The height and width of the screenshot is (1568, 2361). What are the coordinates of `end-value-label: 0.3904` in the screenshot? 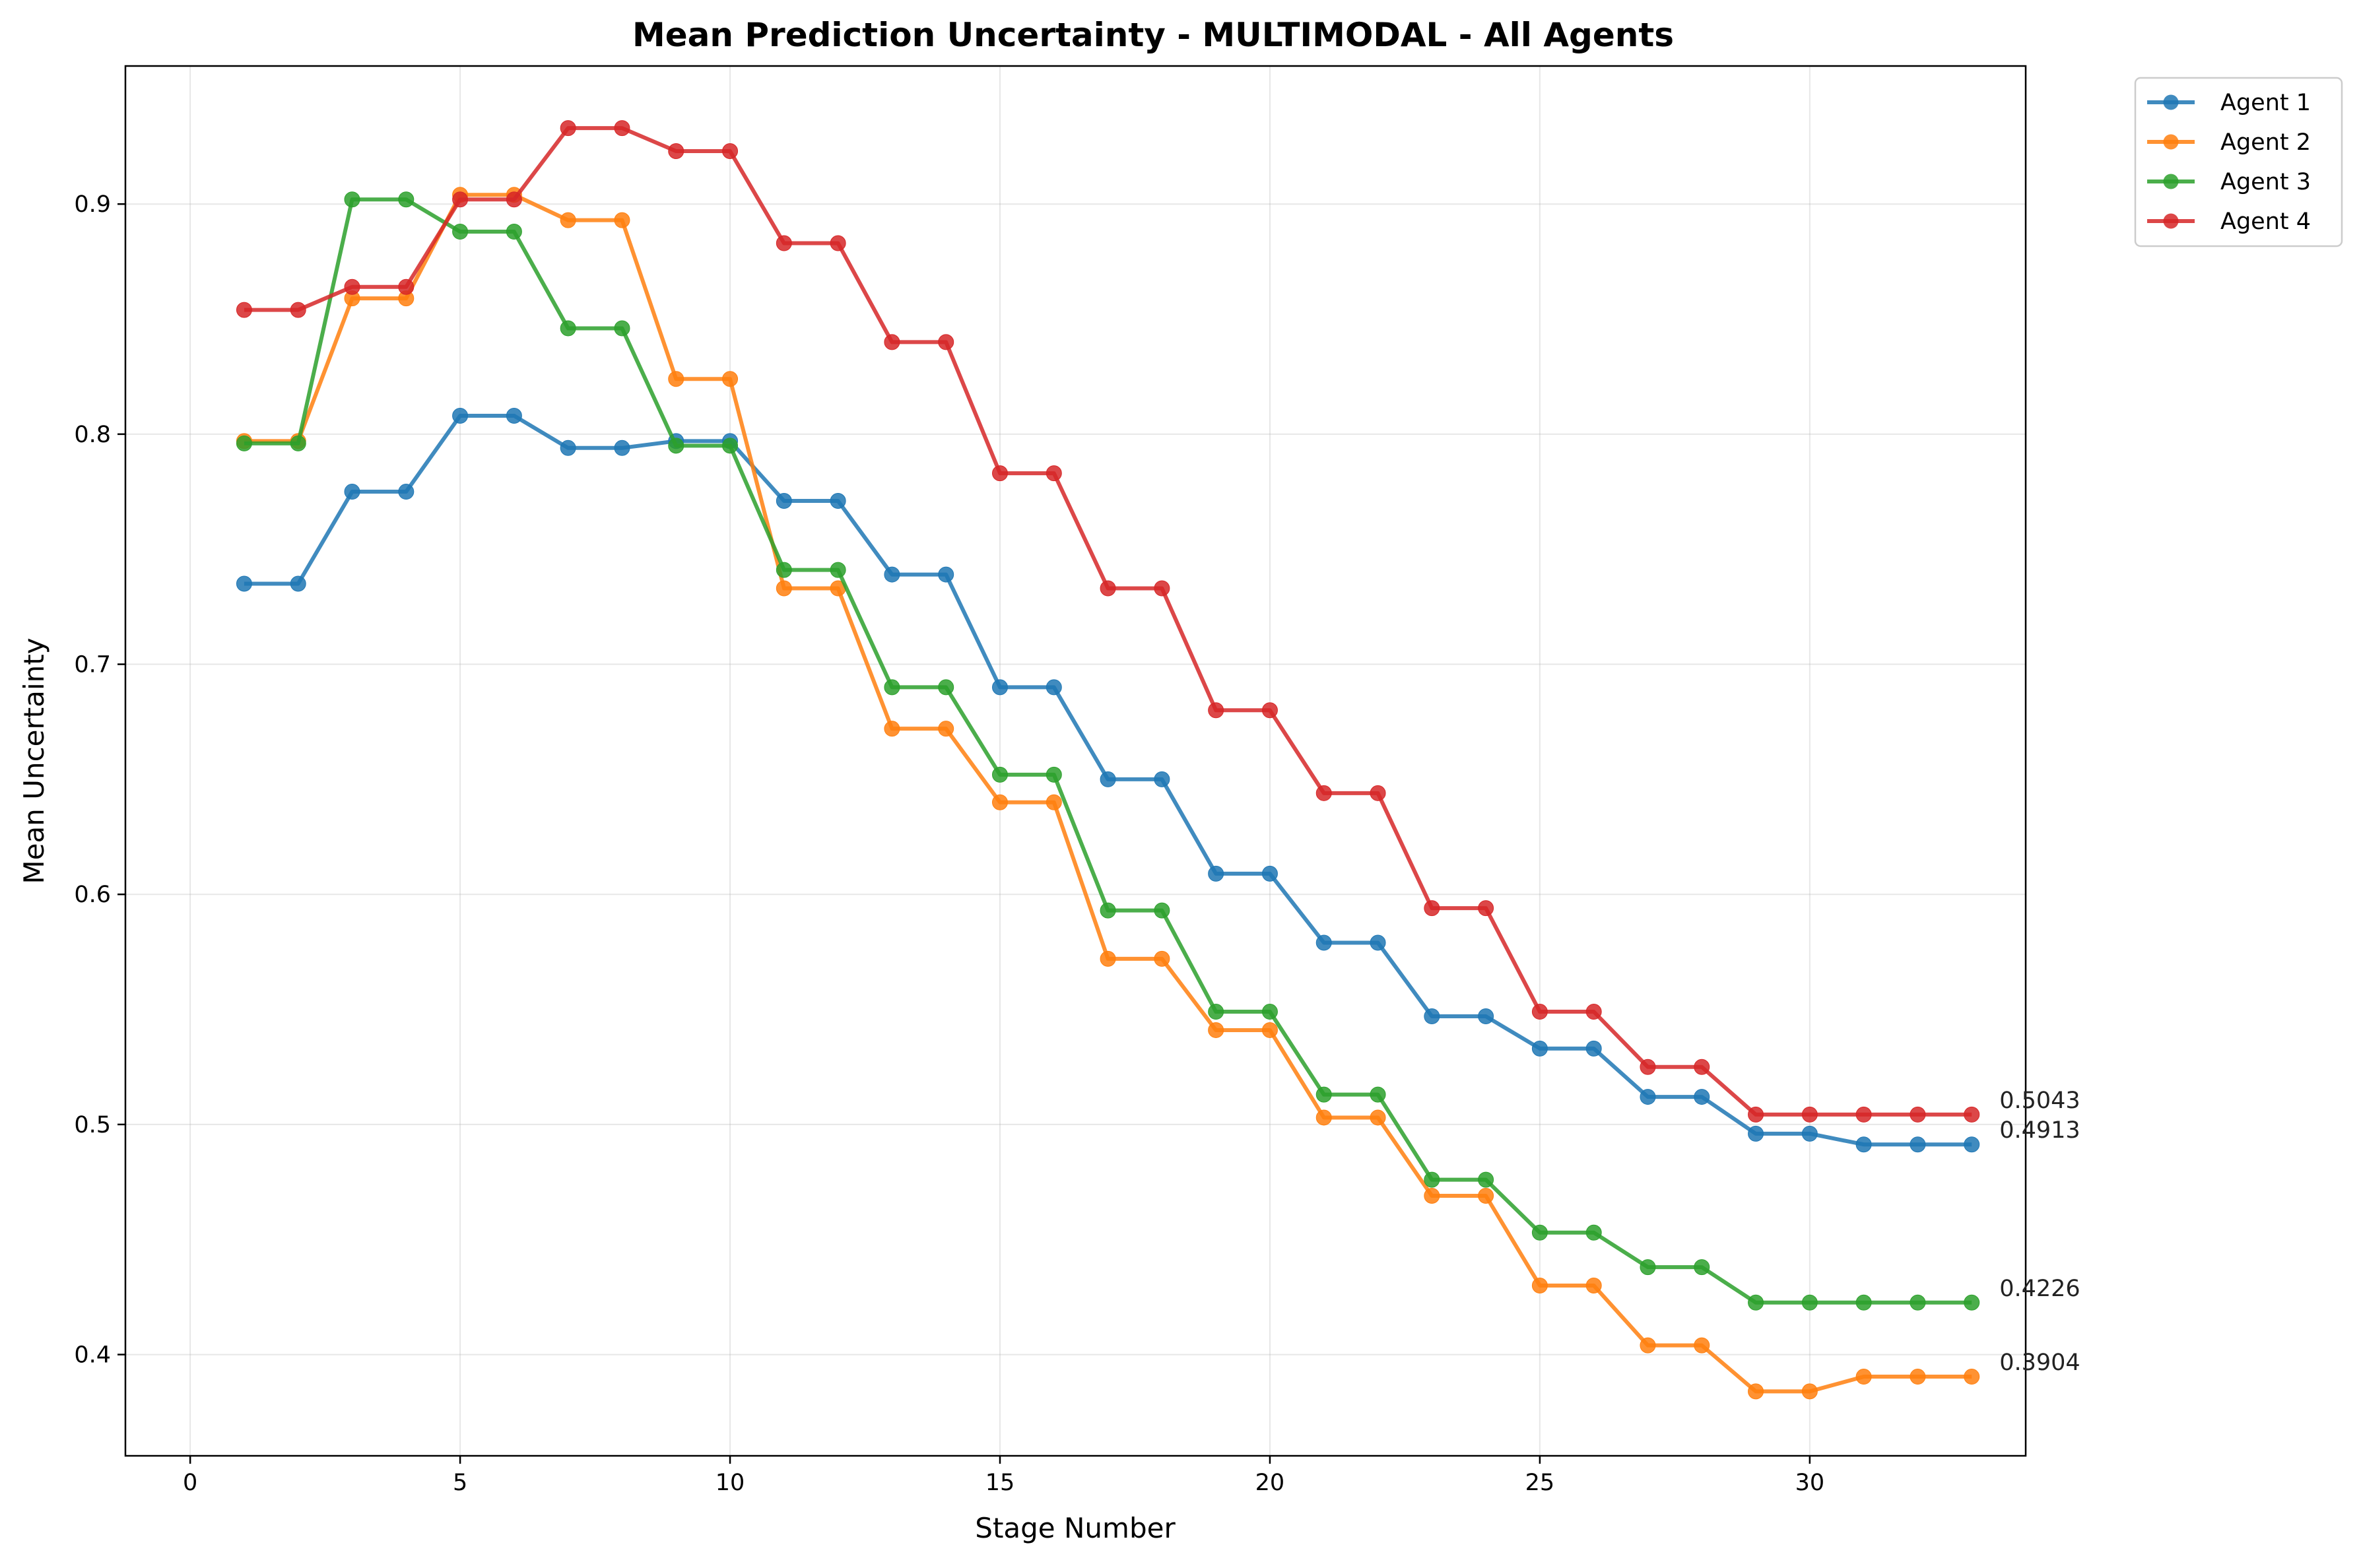 It's located at (2039, 1363).